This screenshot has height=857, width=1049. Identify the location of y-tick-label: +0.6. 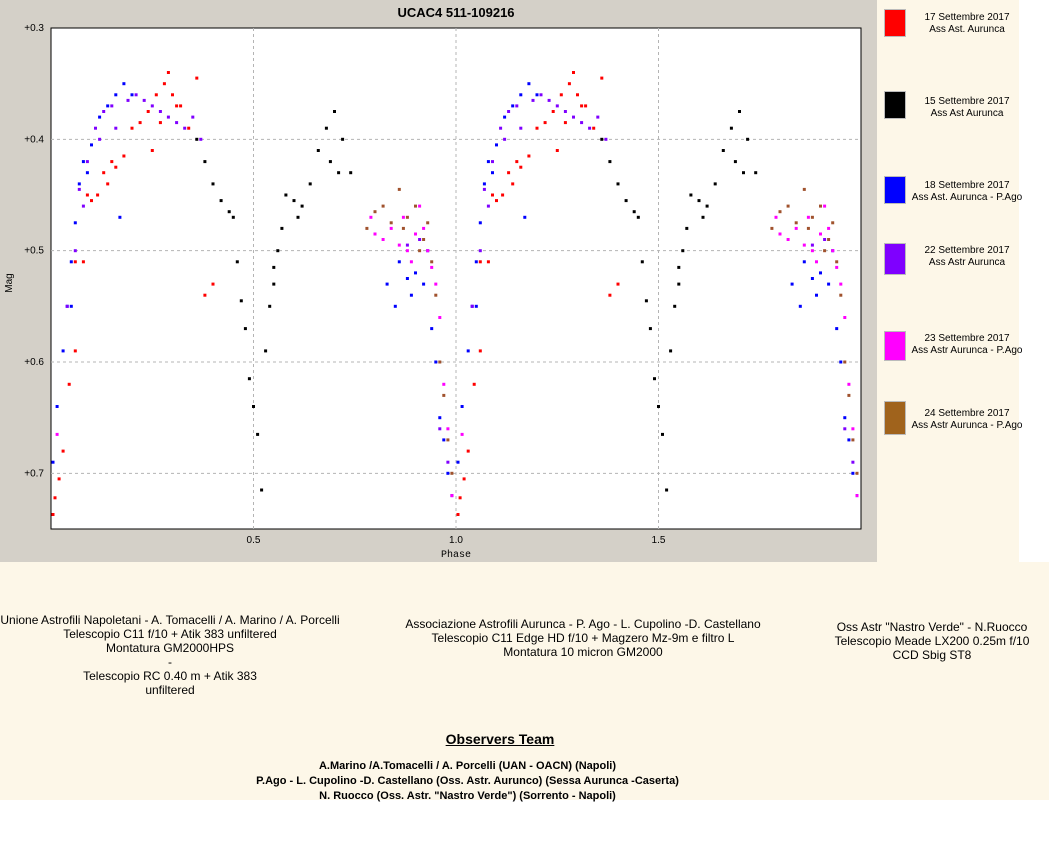
(34, 362).